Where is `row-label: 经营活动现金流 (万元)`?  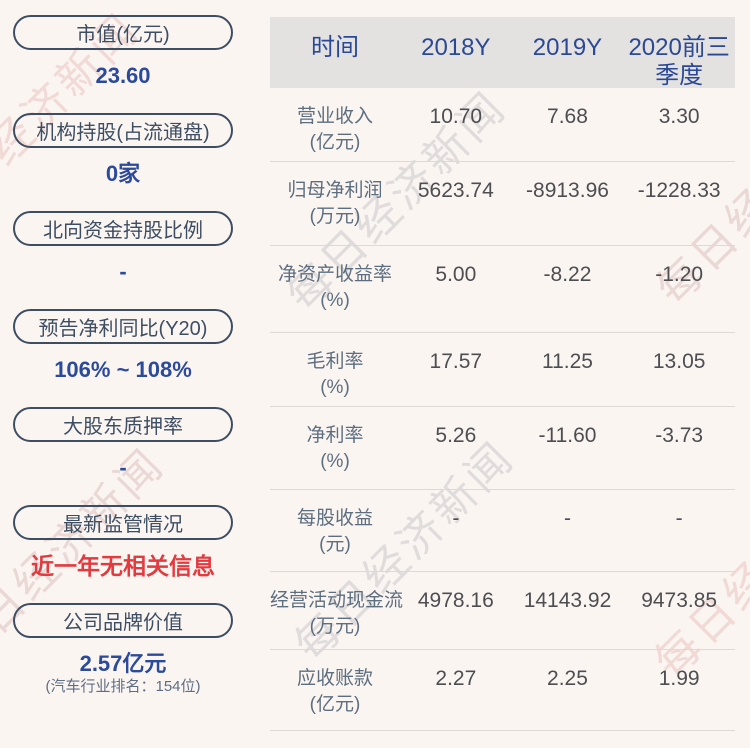 row-label: 经营活动现金流 (万元) is located at coordinates (337, 610).